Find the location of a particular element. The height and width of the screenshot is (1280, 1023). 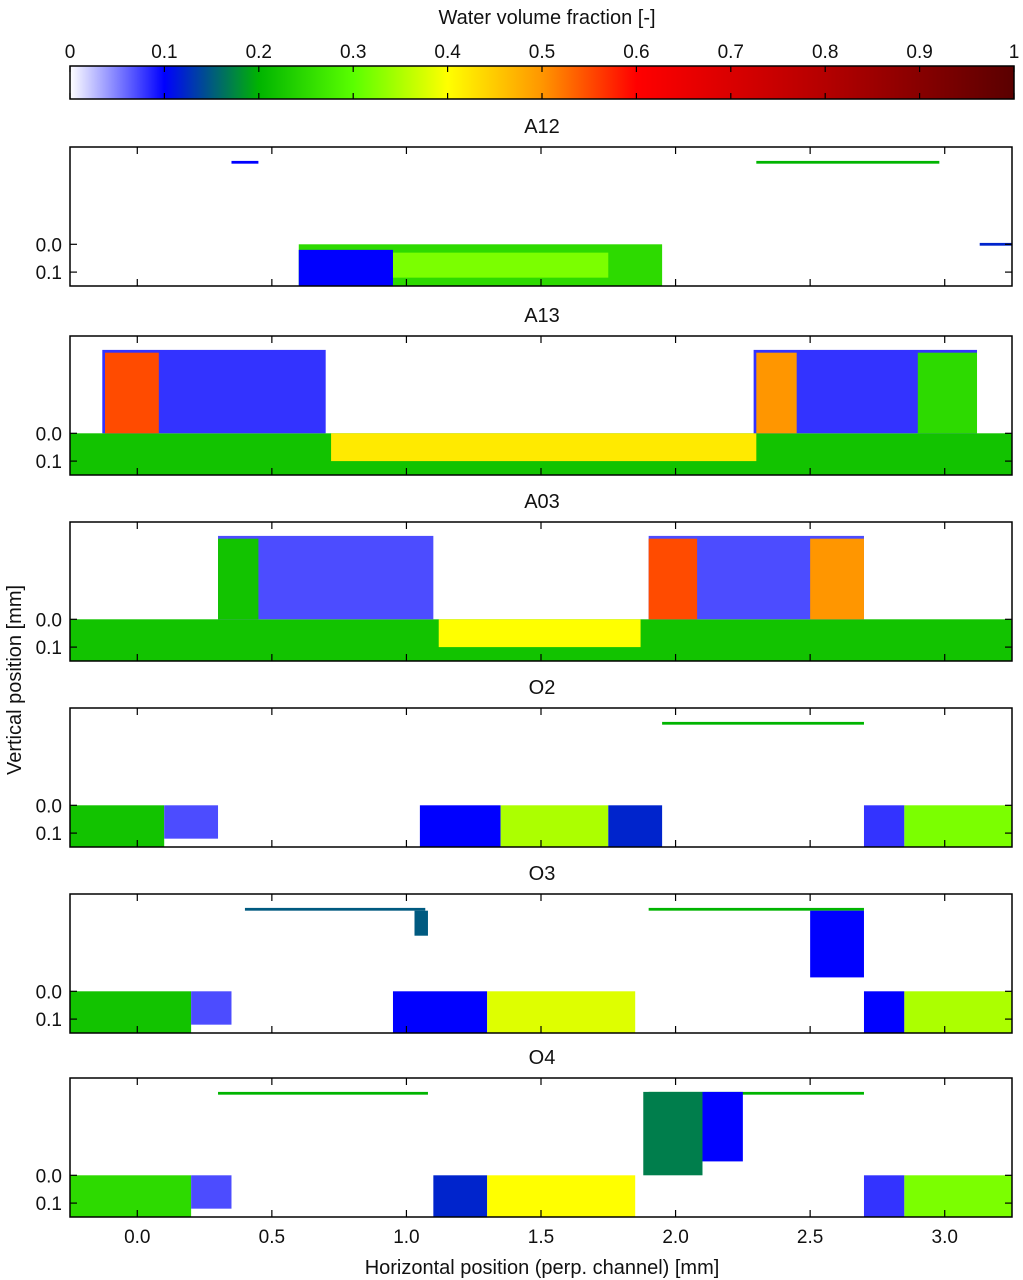

panel-title: O2 is located at coordinates (542, 688).